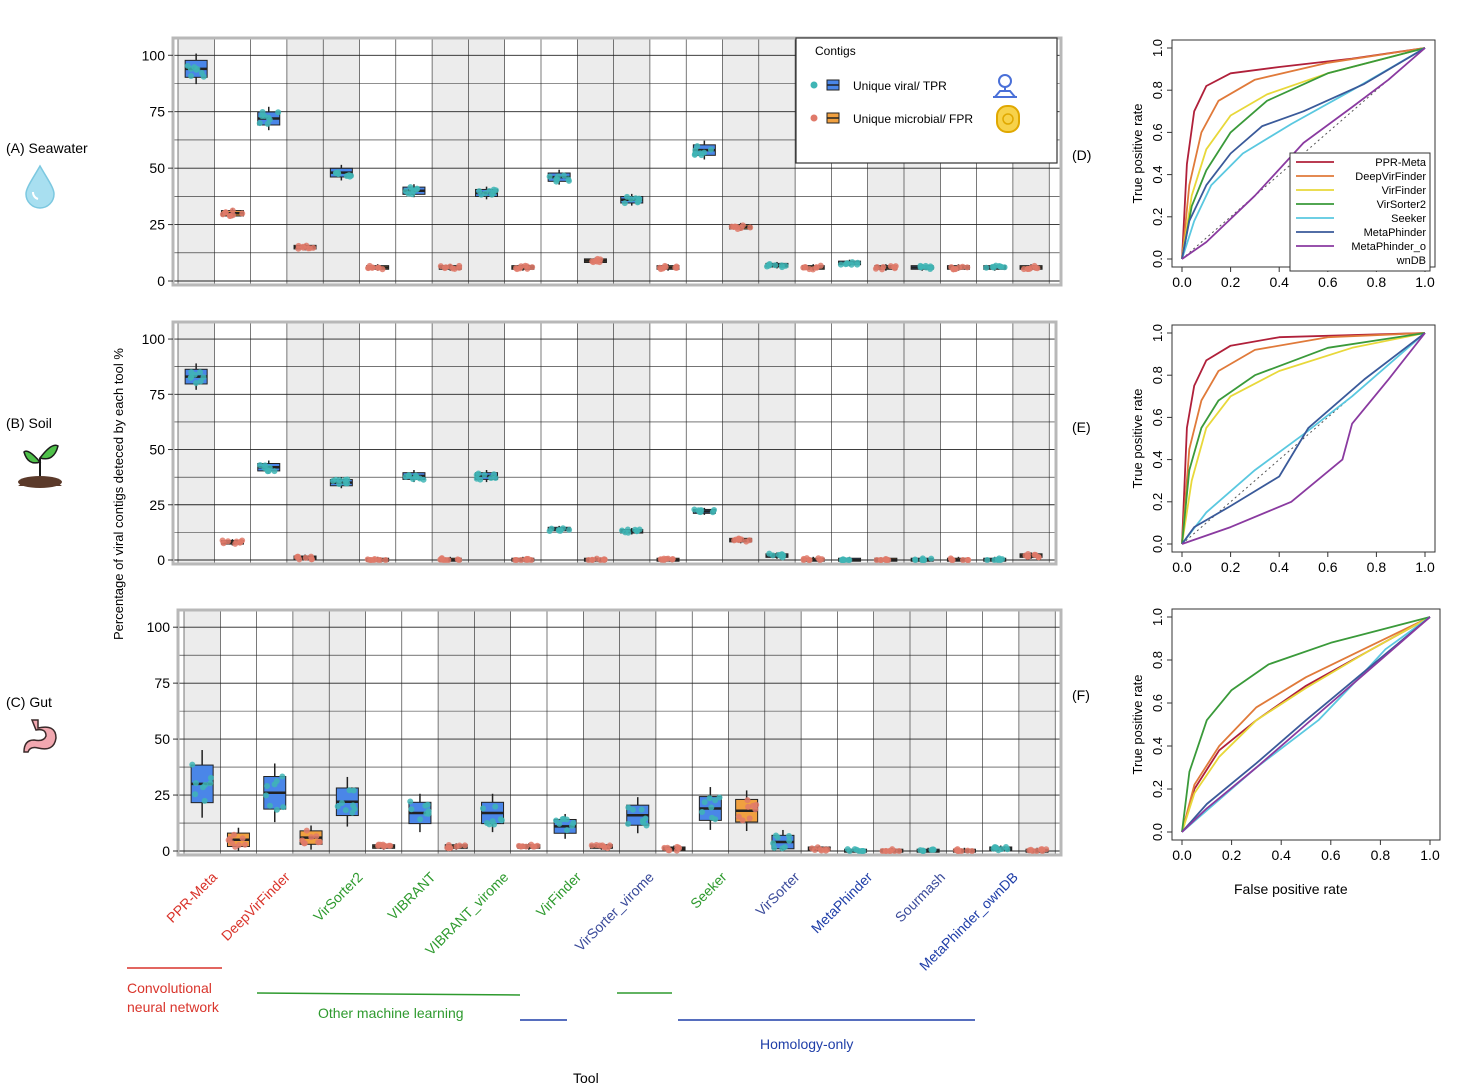 This screenshot has height=1089, width=1459. Describe the element at coordinates (1401, 205) in the screenshot. I see `roc-legend-label: VirSorter2` at that location.